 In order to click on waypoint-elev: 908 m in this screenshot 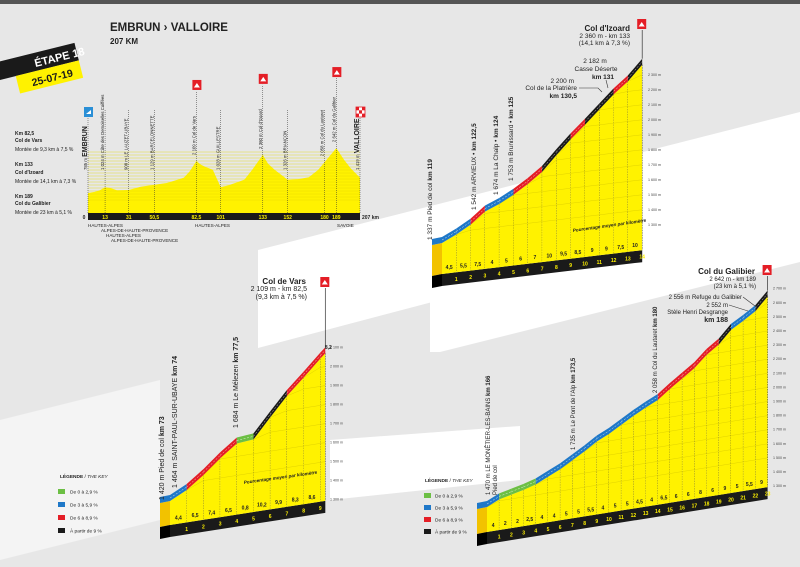, I will do `click(126, 163)`.